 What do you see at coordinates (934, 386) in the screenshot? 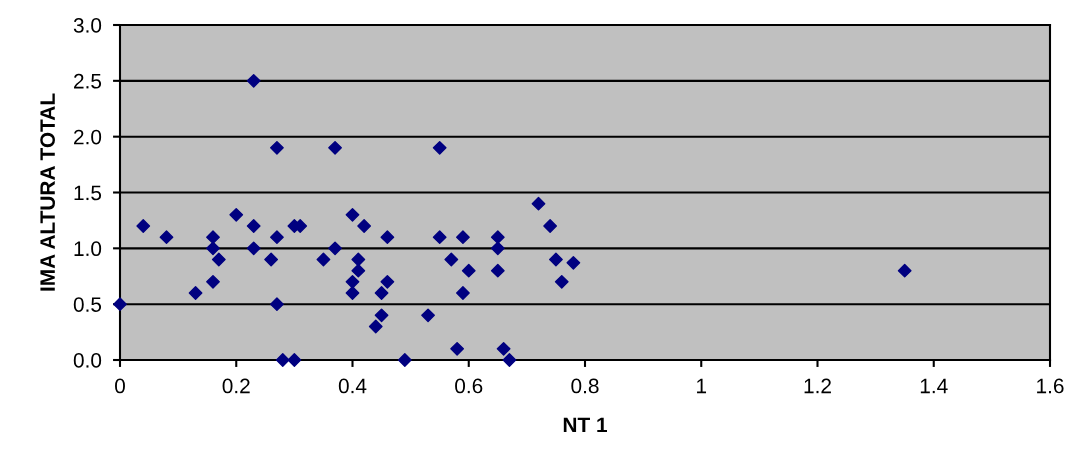
I see `x-tick-label: 1.4` at bounding box center [934, 386].